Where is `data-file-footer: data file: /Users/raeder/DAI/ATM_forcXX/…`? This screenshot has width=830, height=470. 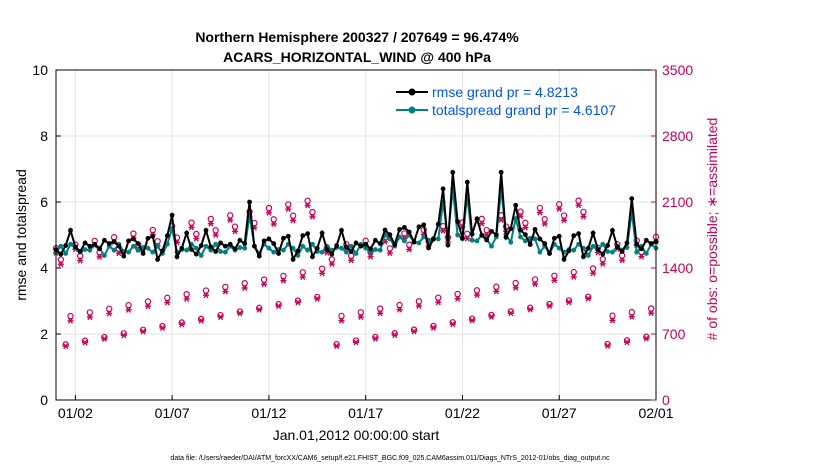
data-file-footer: data file: /Users/raeder/DAI/ATM_forcXX/… is located at coordinates (390, 458).